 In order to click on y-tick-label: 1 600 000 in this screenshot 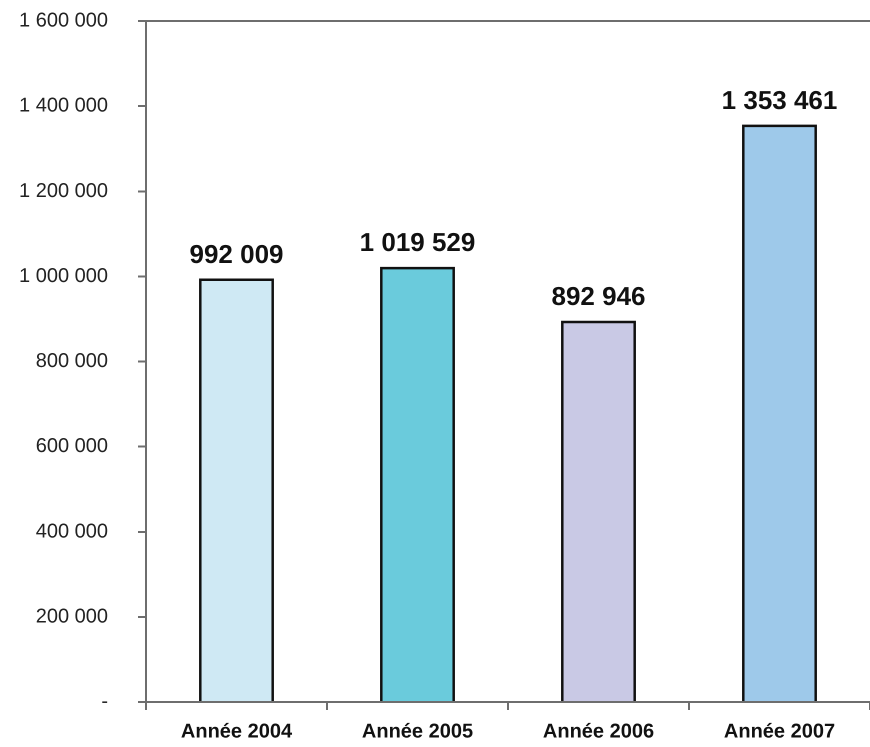, I will do `click(63, 21)`.